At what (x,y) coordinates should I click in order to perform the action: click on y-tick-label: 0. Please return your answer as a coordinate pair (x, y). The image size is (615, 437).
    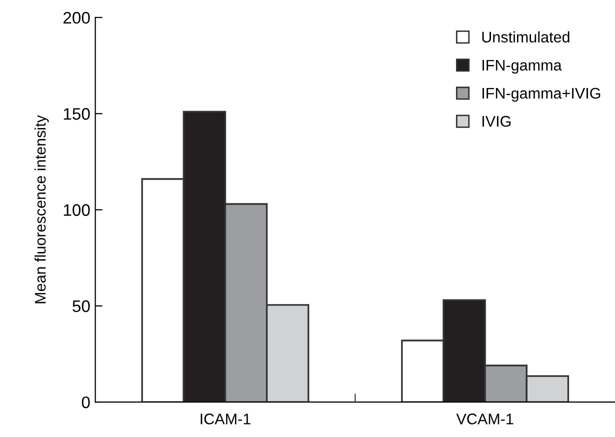
    Looking at the image, I should click on (86, 402).